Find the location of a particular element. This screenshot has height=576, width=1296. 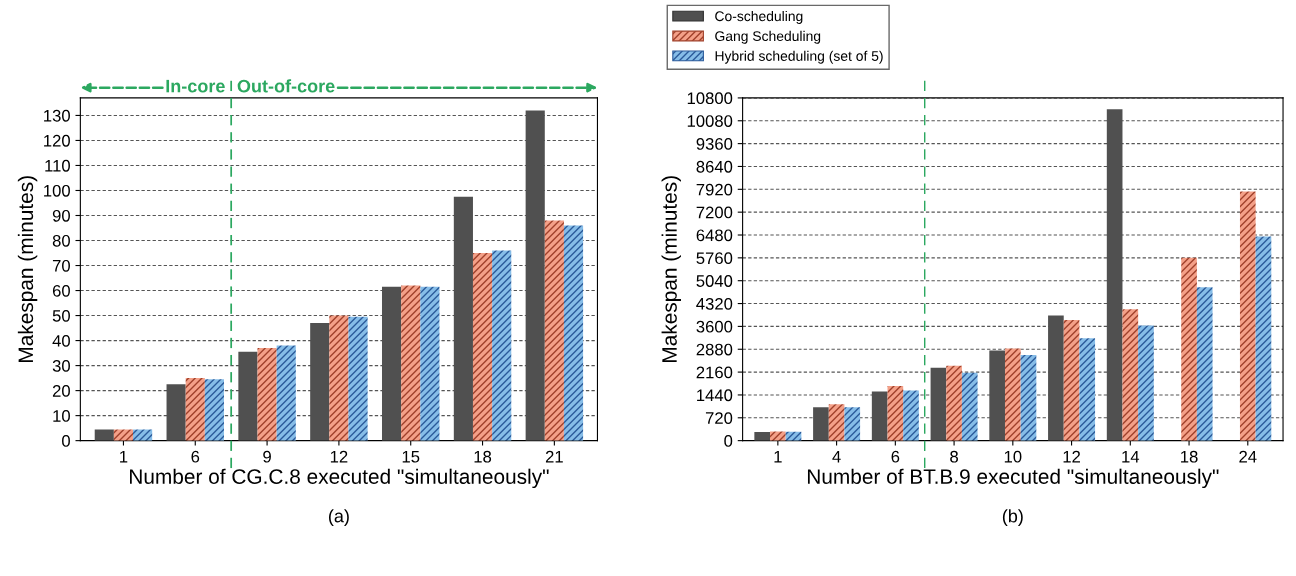

y-tick-label: 70 is located at coordinates (61, 265).